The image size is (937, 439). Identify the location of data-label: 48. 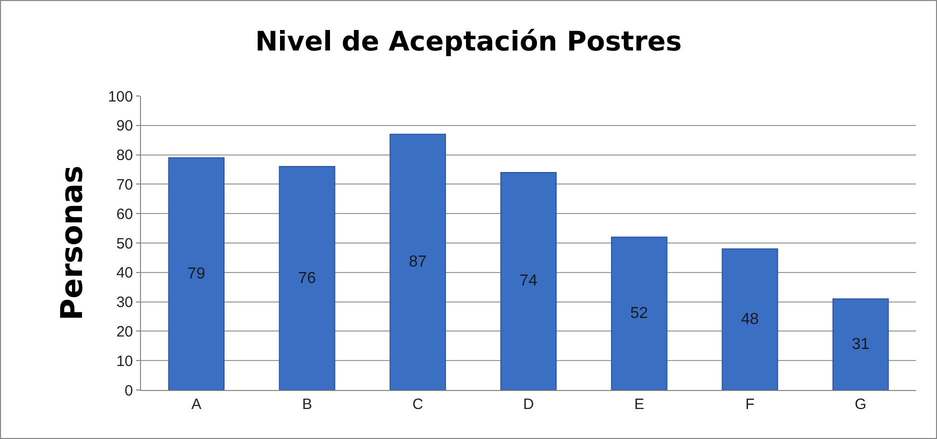
(749, 319).